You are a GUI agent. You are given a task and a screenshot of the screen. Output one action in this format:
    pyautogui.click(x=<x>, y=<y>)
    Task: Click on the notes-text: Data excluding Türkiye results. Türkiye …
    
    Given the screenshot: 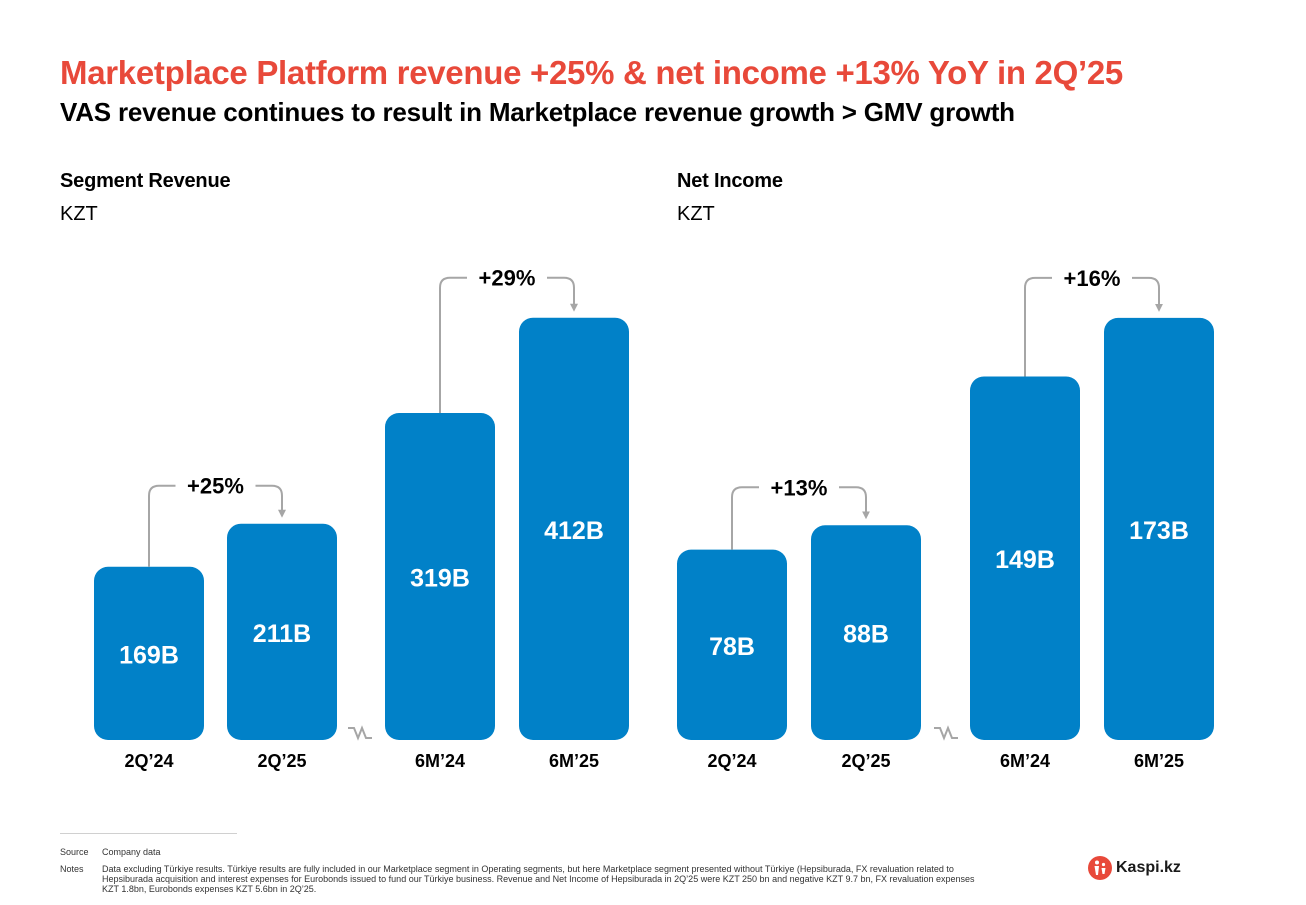 What is the action you would take?
    pyautogui.click(x=538, y=879)
    